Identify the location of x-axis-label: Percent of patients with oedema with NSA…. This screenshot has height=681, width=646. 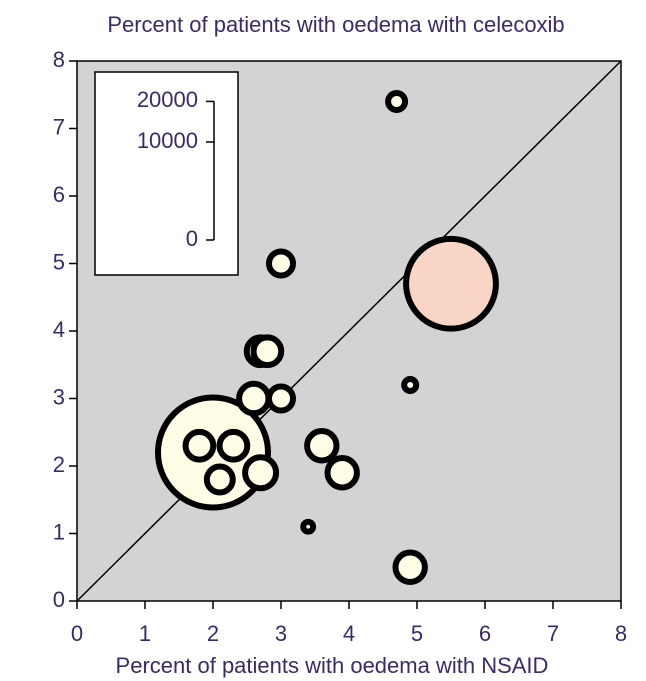
(332, 665).